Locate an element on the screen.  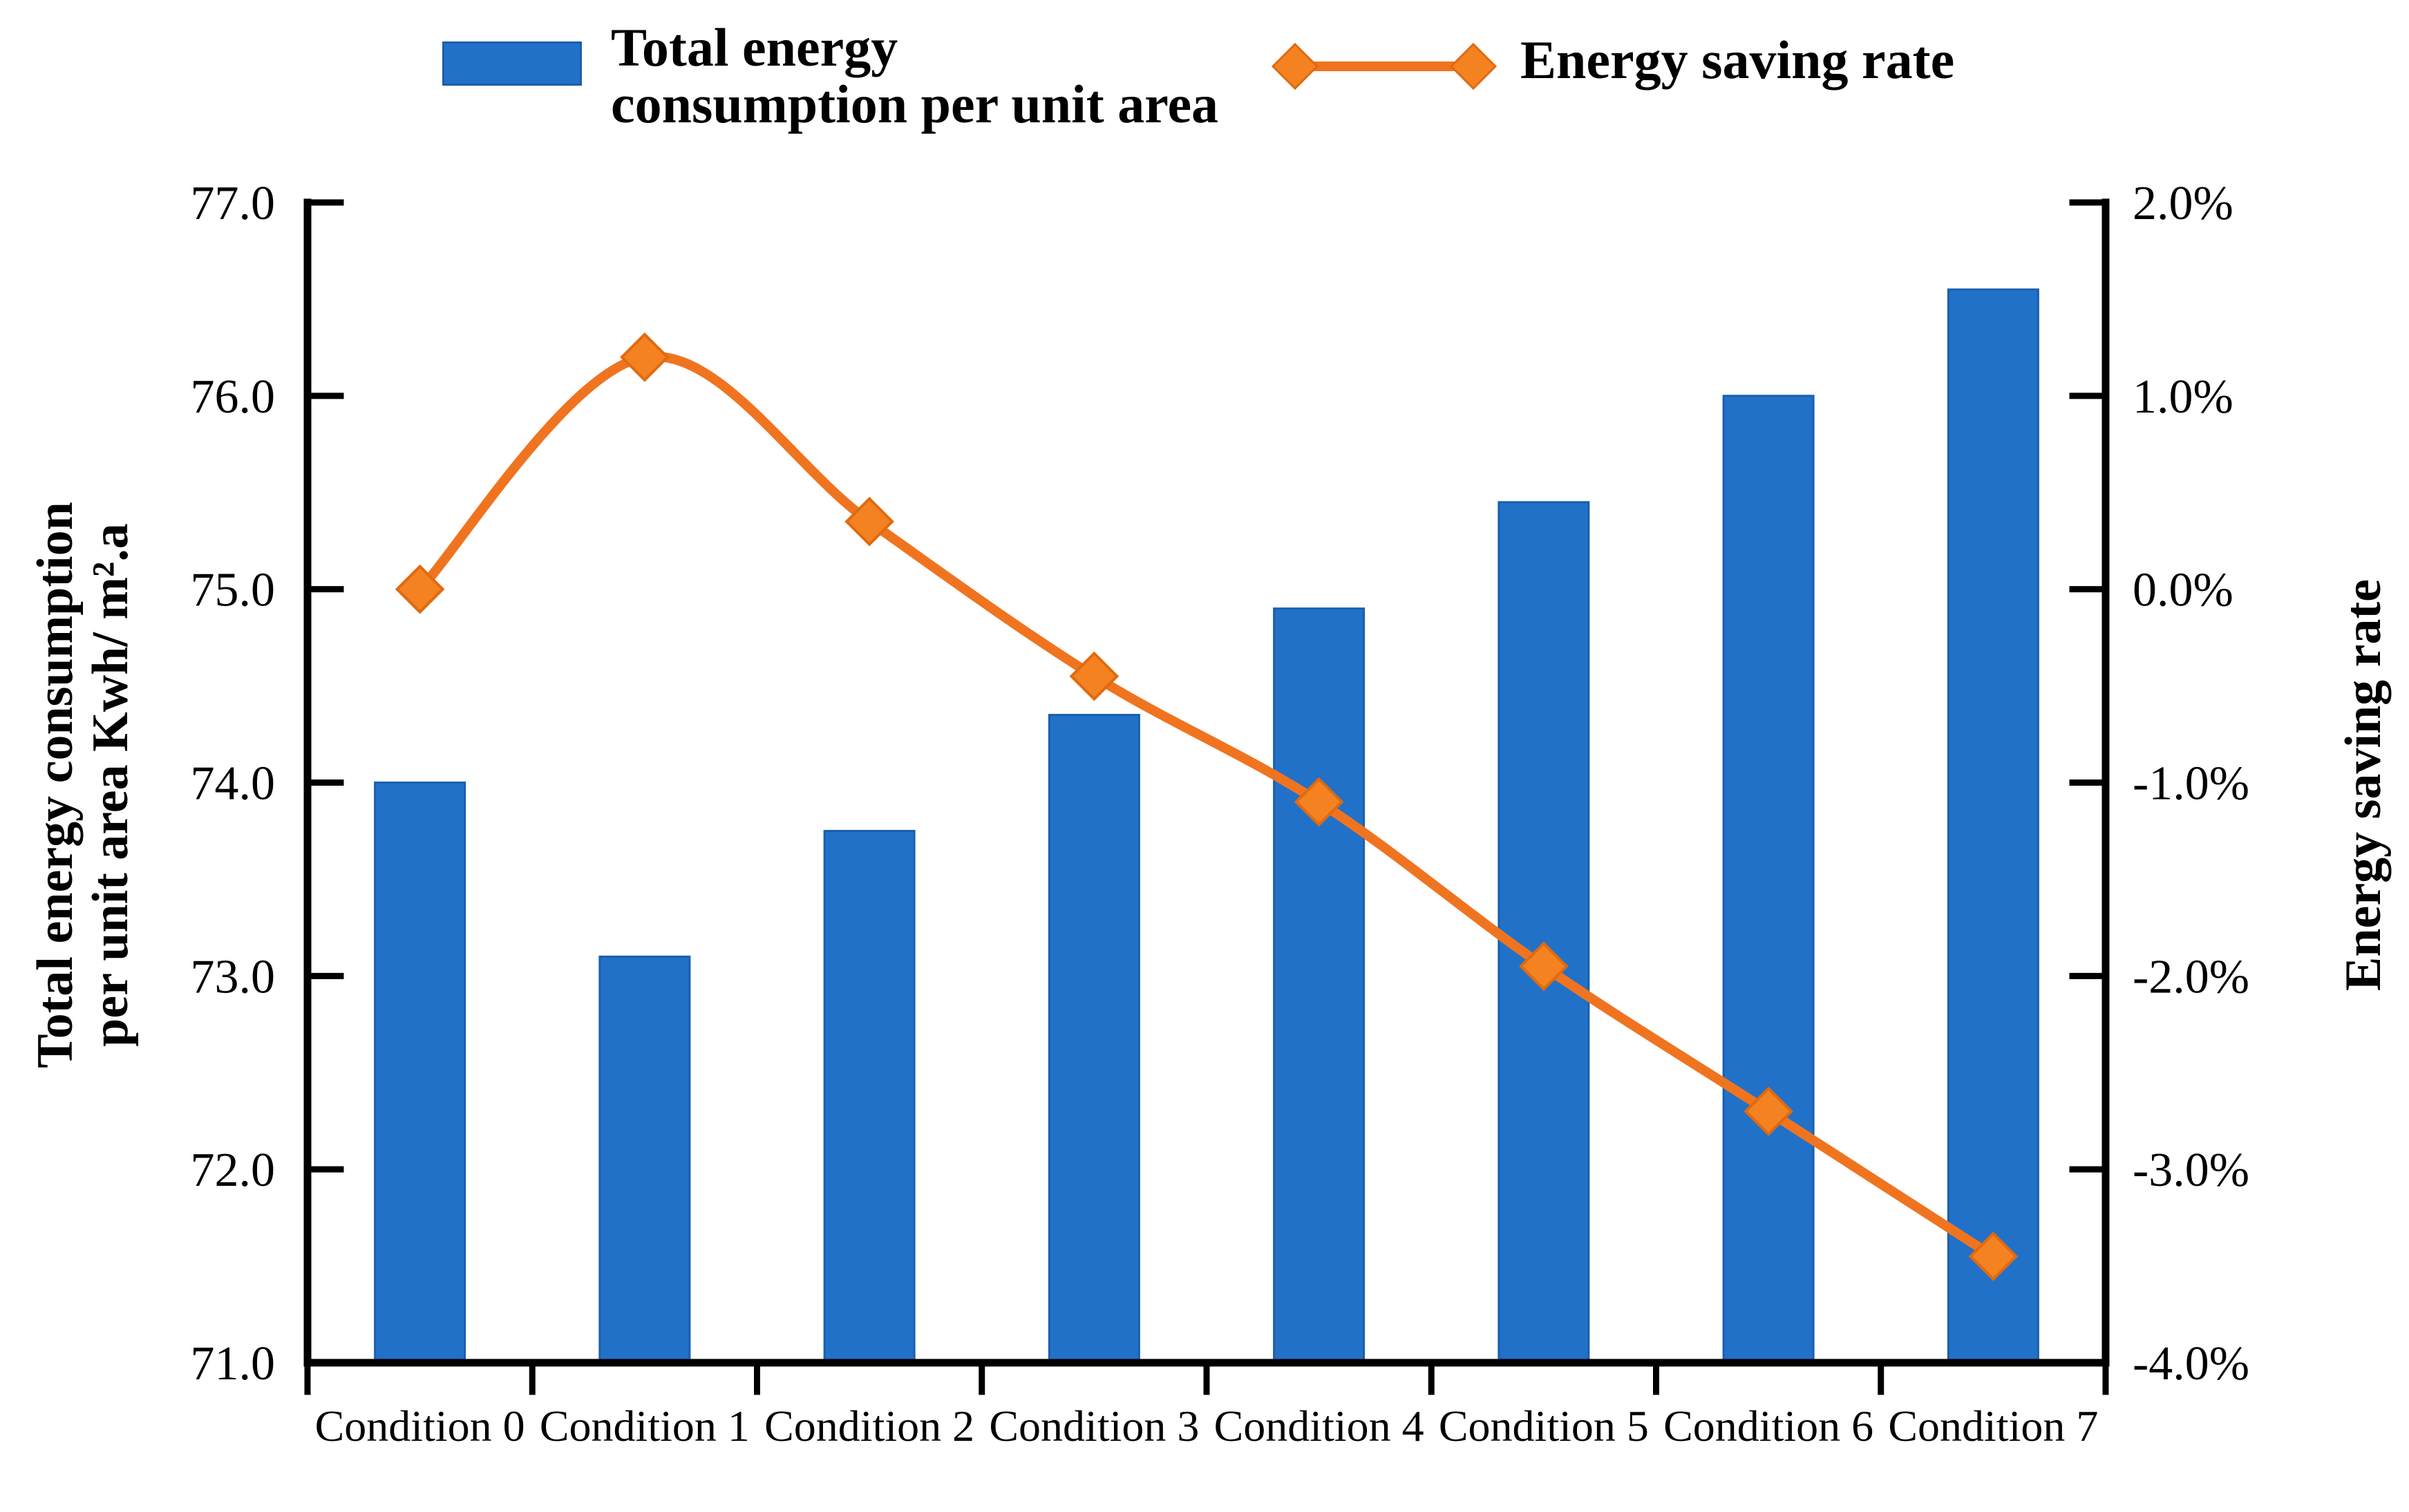
right-axis-tick-label: -2.0% is located at coordinates (2191, 976).